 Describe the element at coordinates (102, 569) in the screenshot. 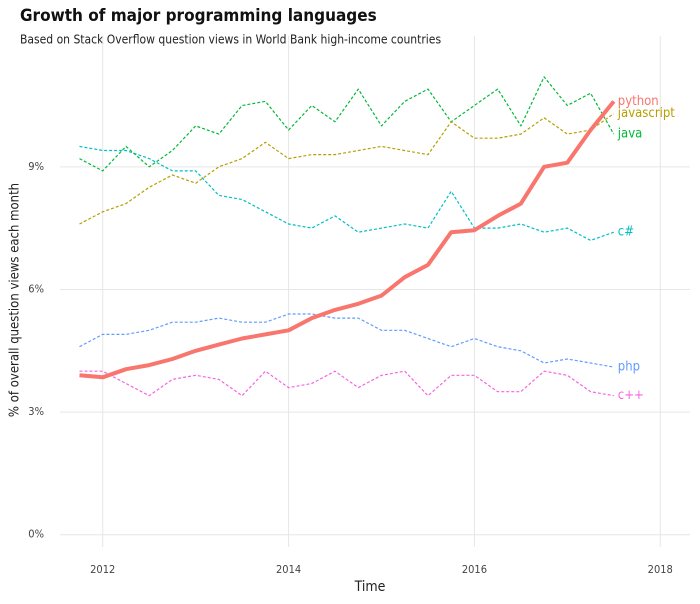

I see `x-tick-label: 2012` at that location.